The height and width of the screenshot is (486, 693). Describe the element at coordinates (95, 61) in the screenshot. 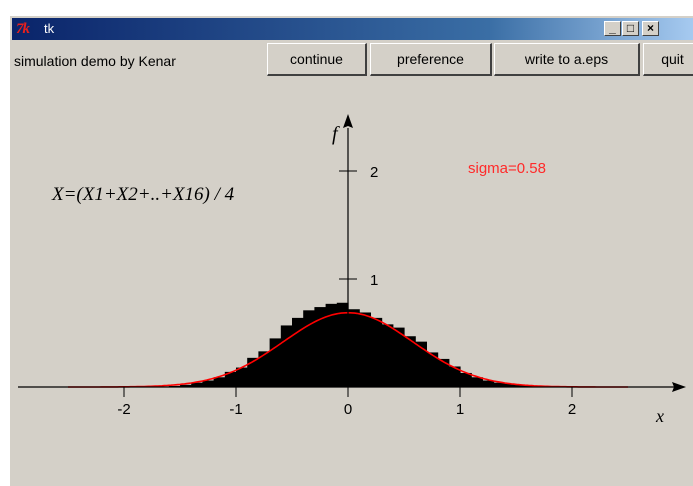

I see `app-label: simulation demo by Kenar` at that location.